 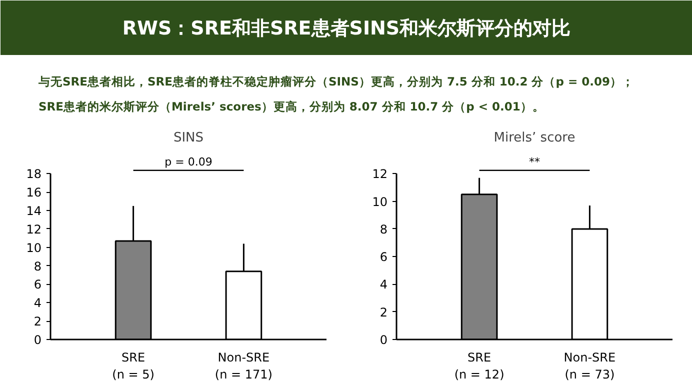 What do you see at coordinates (188, 138) in the screenshot?
I see `chart-title: SINS` at bounding box center [188, 138].